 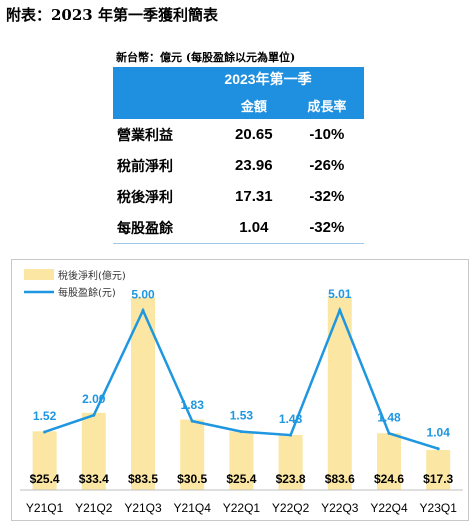 I want to click on row-amount: 20.65, so click(x=254, y=134).